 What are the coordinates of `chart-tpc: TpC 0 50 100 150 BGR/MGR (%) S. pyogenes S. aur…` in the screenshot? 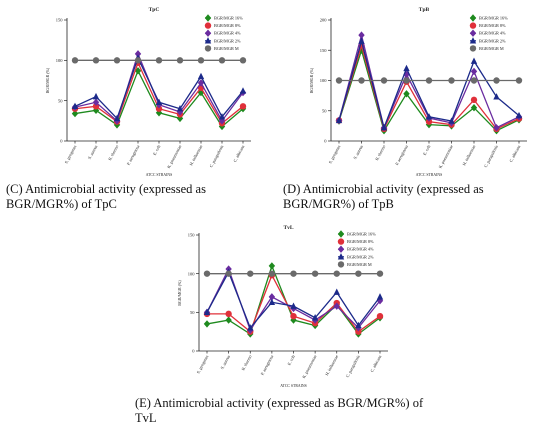 It's located at (148, 92).